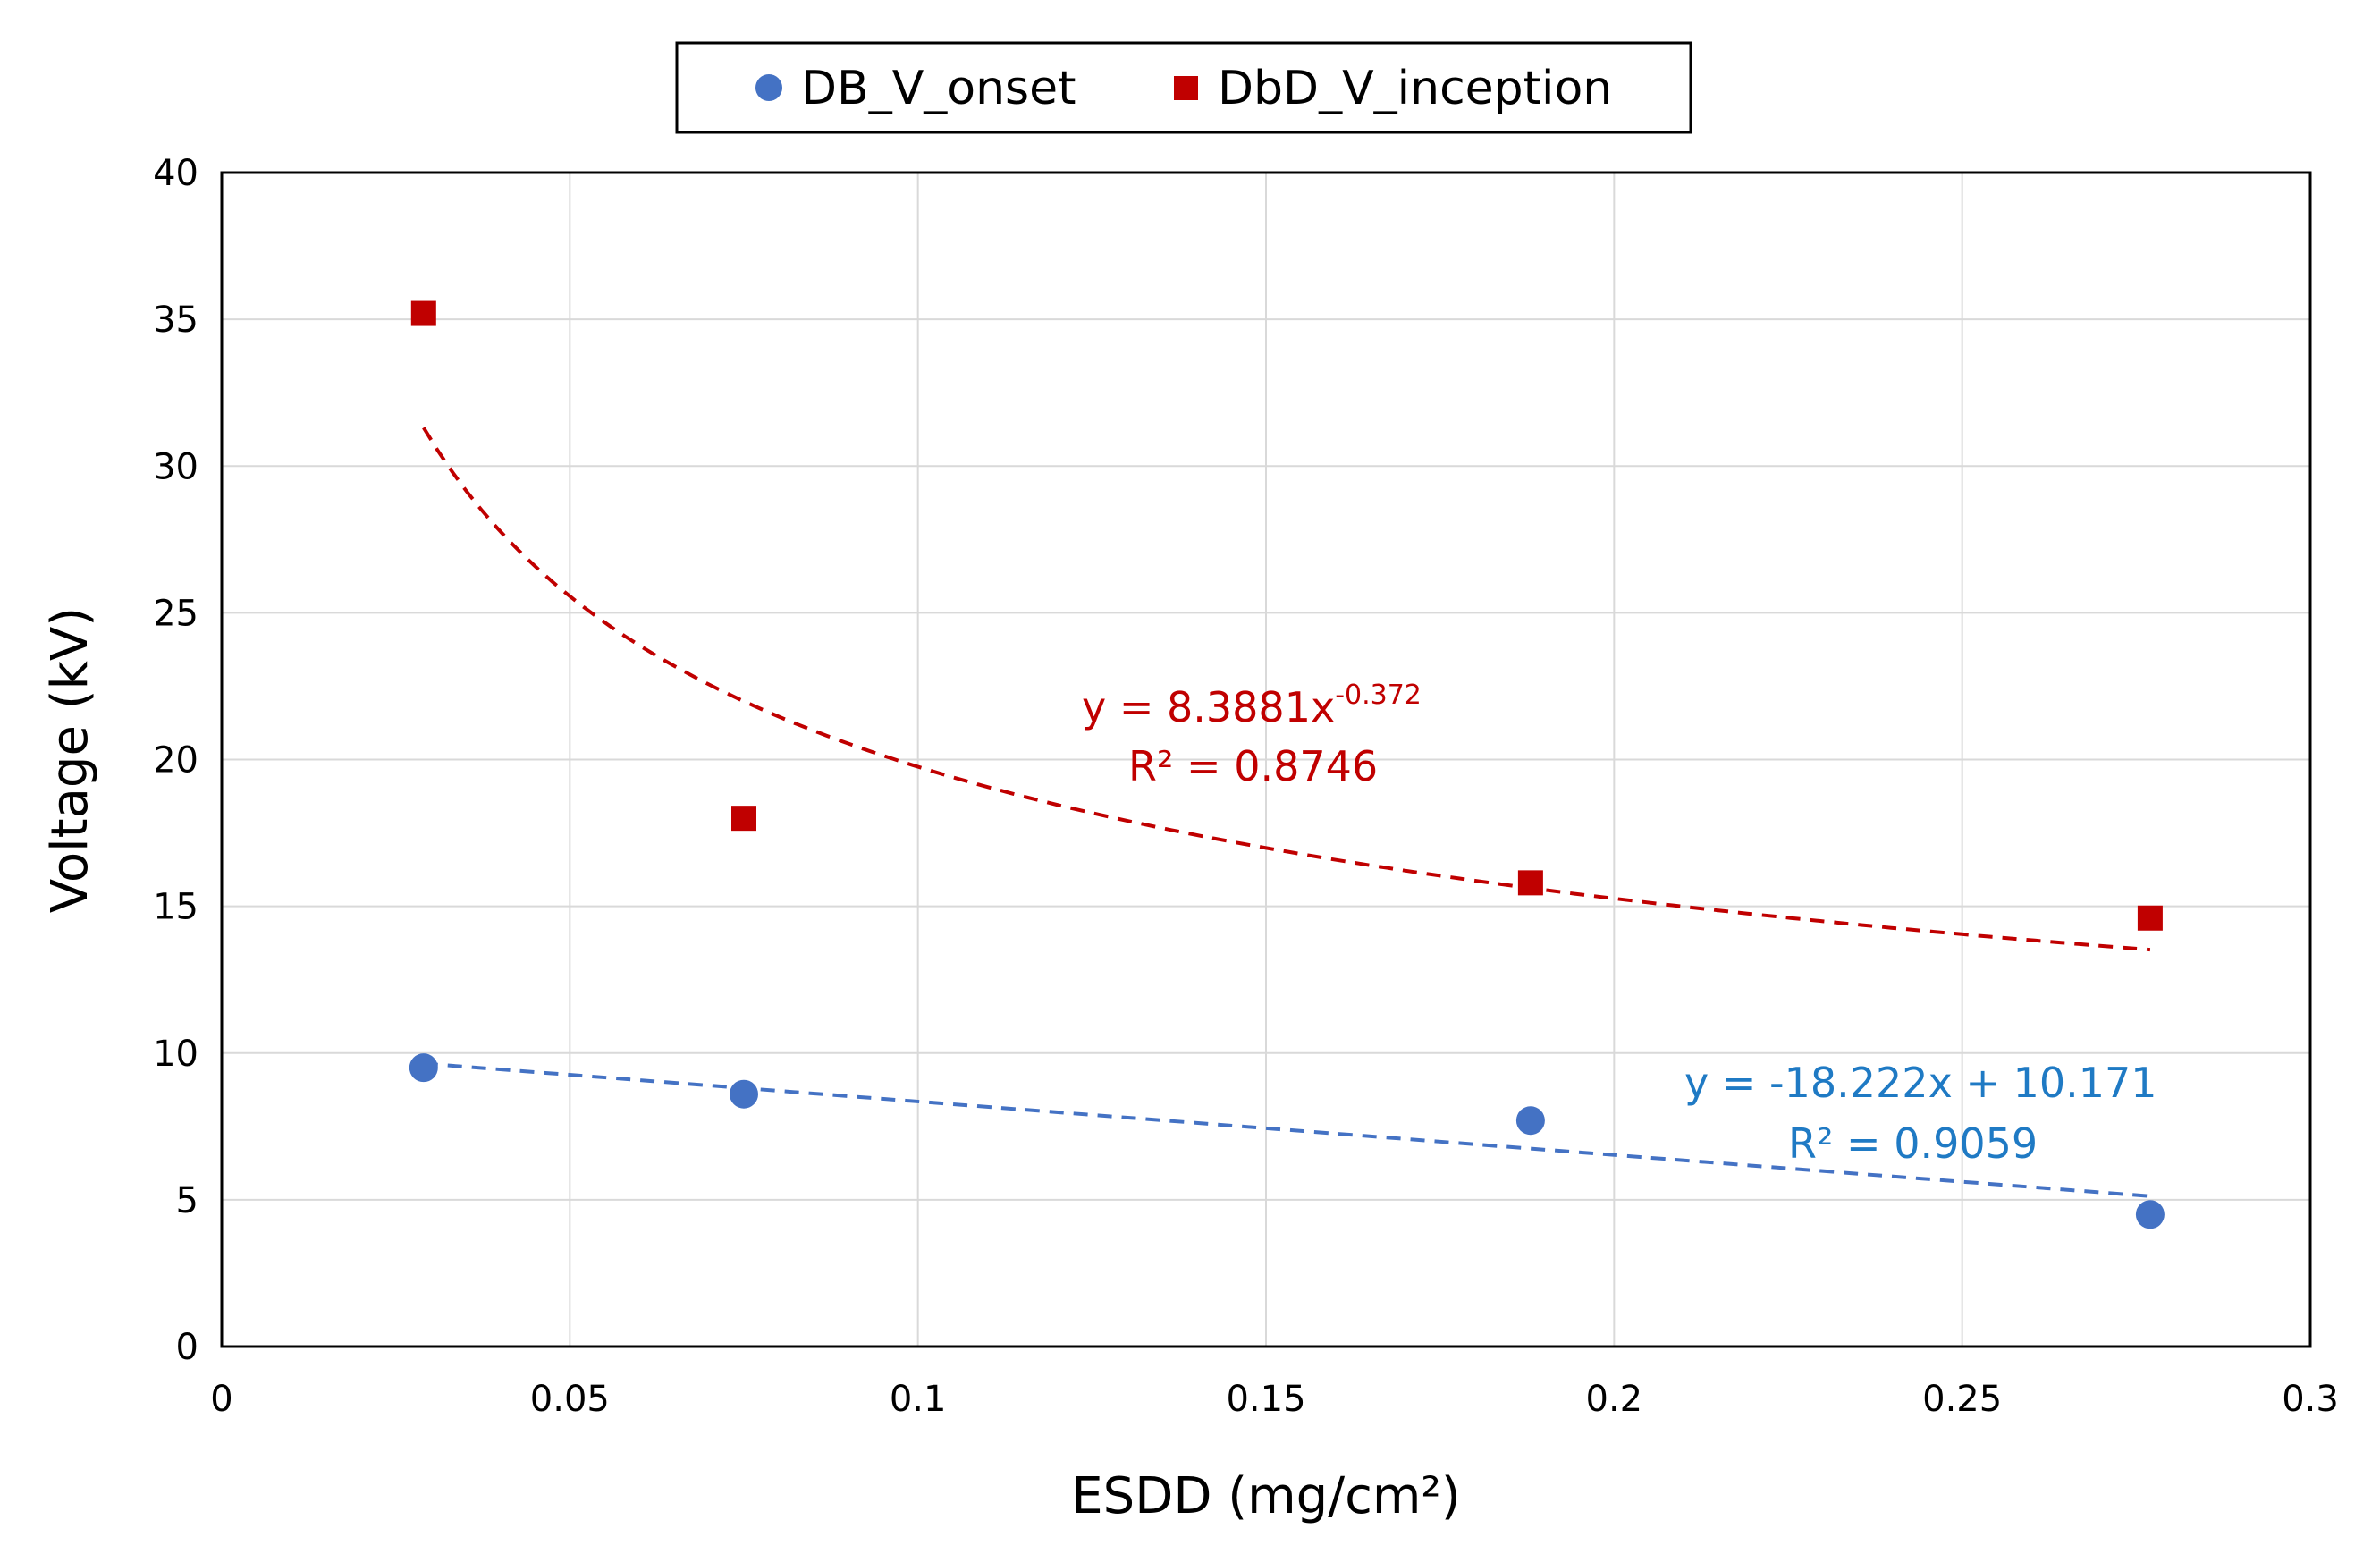 This screenshot has height=1554, width=2380. What do you see at coordinates (1378, 695) in the screenshot?
I see `power-equation-exponent: -0.372` at bounding box center [1378, 695].